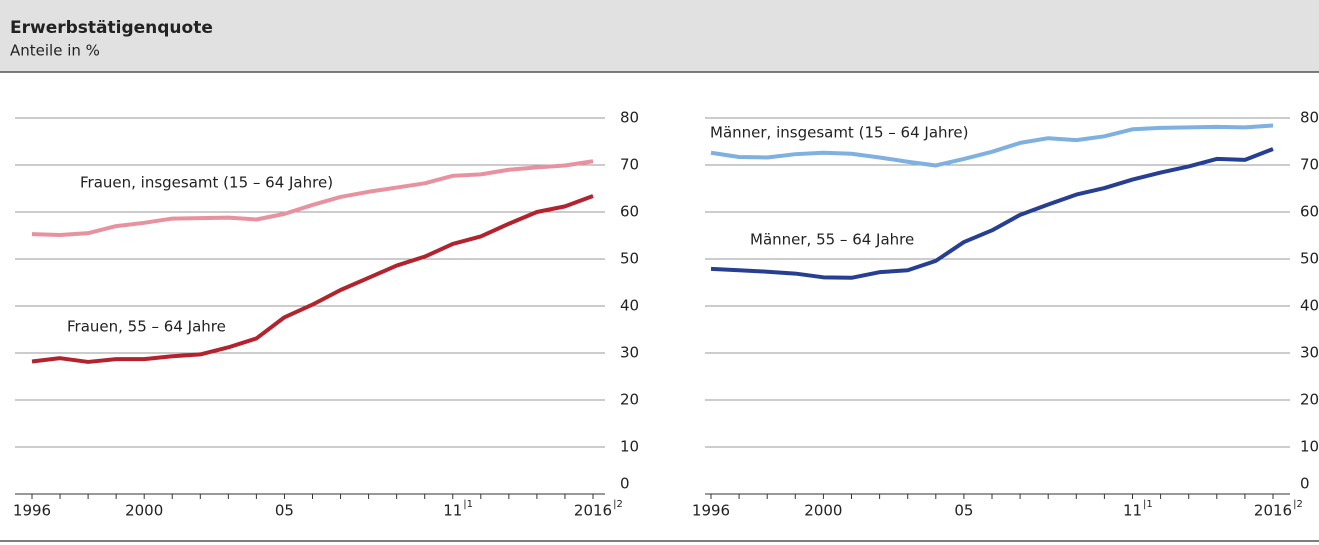 This screenshot has height=545, width=1319. What do you see at coordinates (55, 51) in the screenshot?
I see `subtitle: Anteile in %` at bounding box center [55, 51].